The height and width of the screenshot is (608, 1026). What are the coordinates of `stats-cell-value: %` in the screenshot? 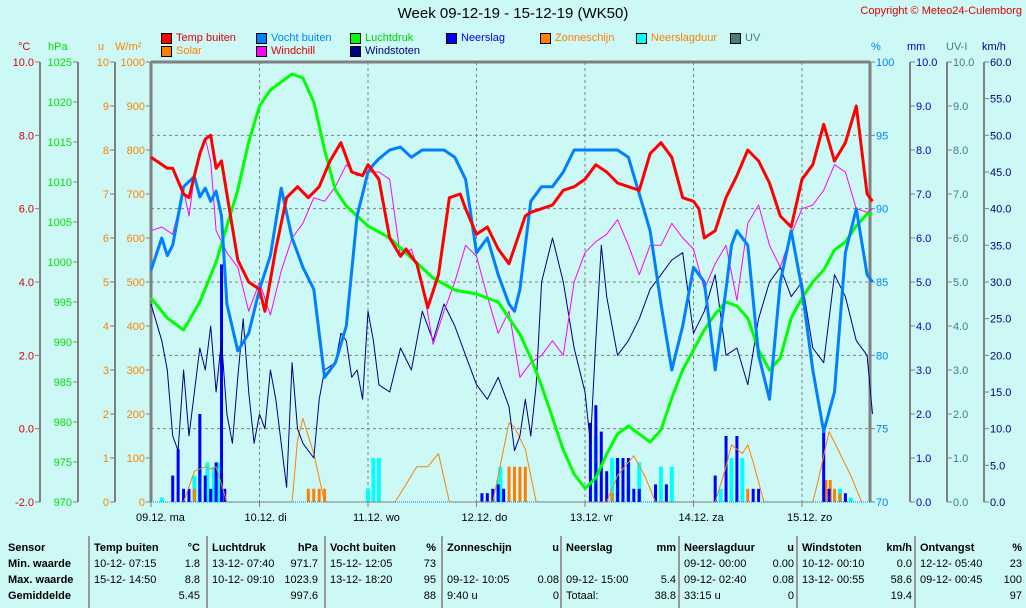 It's located at (431, 548).